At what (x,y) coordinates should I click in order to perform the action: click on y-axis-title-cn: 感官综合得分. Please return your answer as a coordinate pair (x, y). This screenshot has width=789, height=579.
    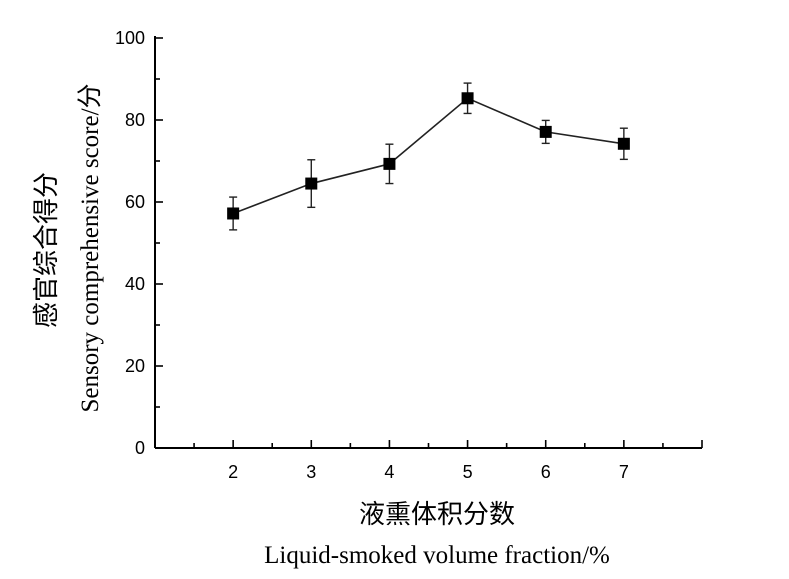
    Looking at the image, I should click on (47, 250).